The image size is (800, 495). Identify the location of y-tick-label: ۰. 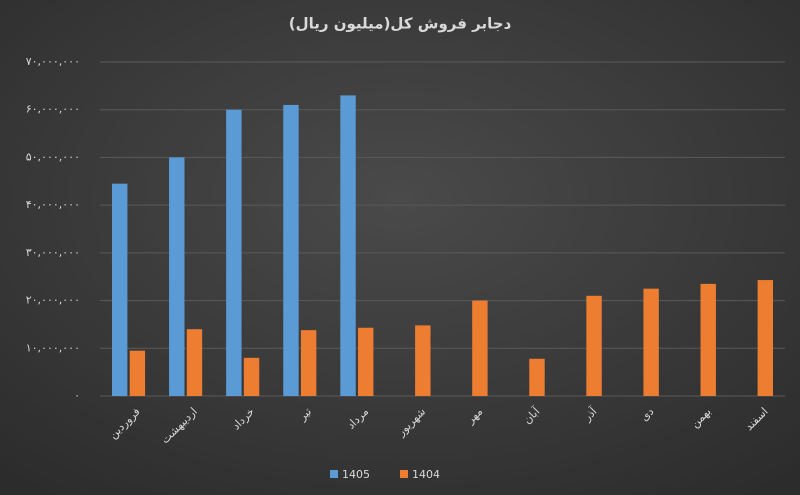
(77, 395).